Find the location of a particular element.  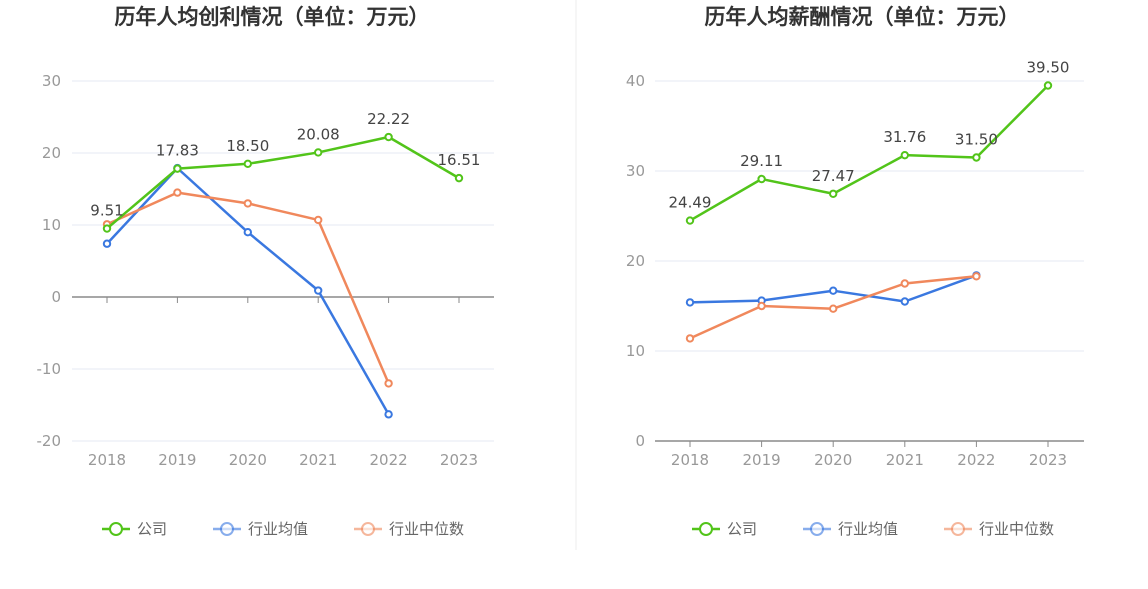

data-label: 29.11 is located at coordinates (761, 161).